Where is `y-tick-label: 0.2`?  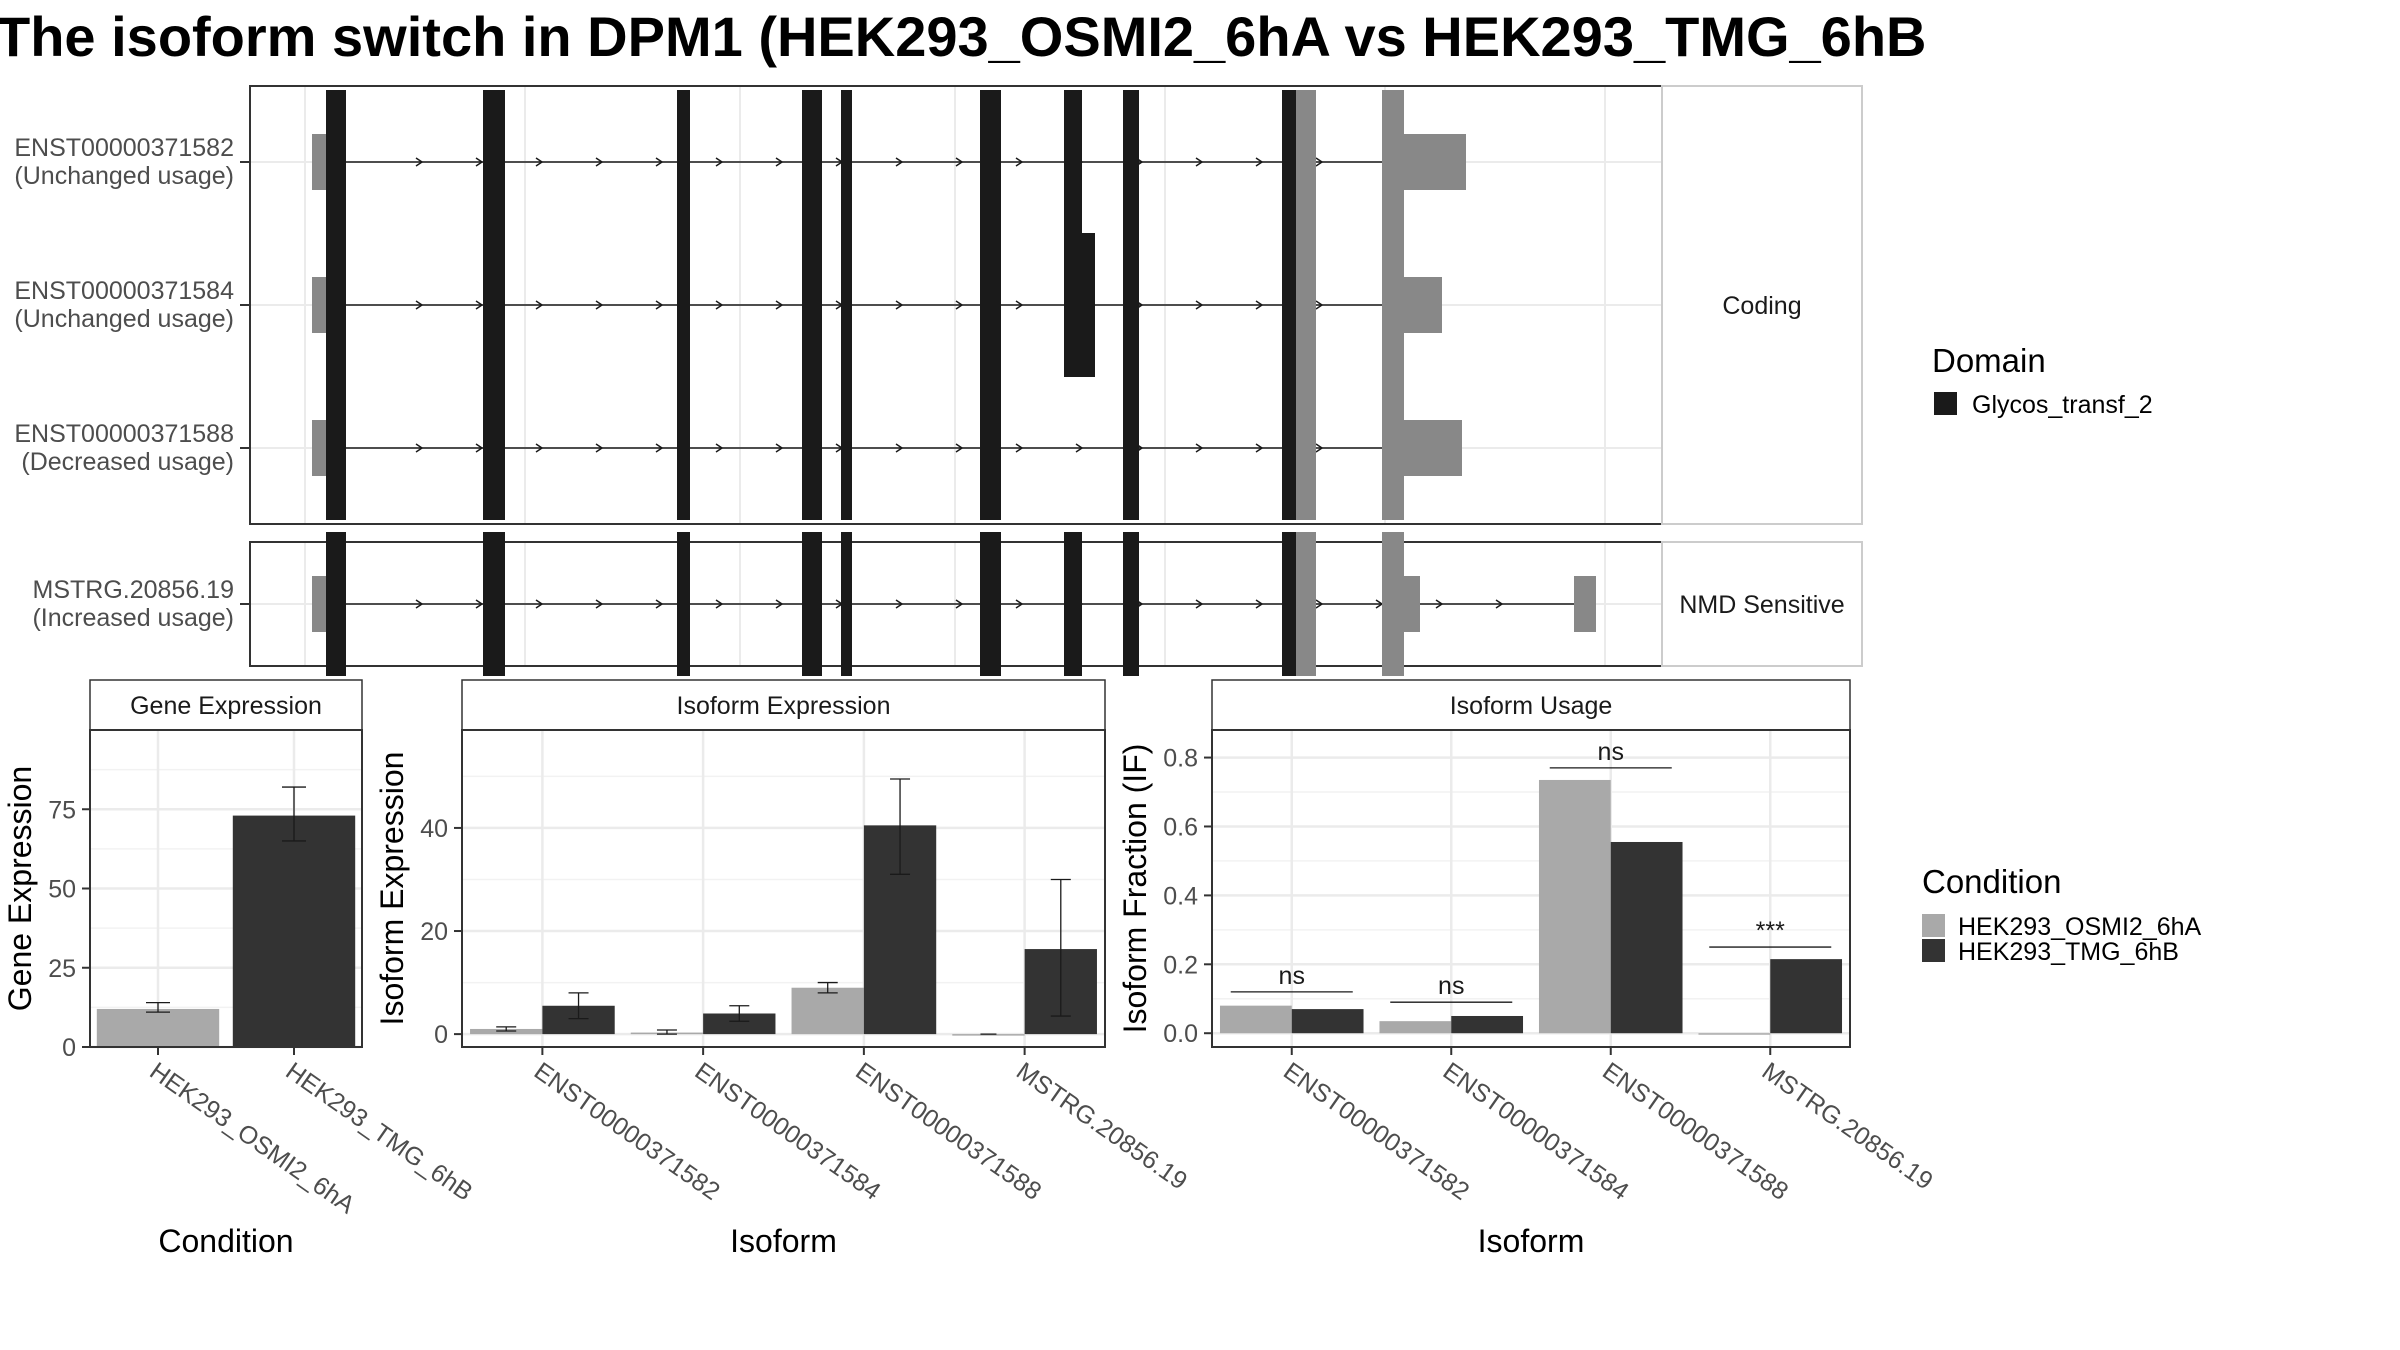 y-tick-label: 0.2 is located at coordinates (1180, 965).